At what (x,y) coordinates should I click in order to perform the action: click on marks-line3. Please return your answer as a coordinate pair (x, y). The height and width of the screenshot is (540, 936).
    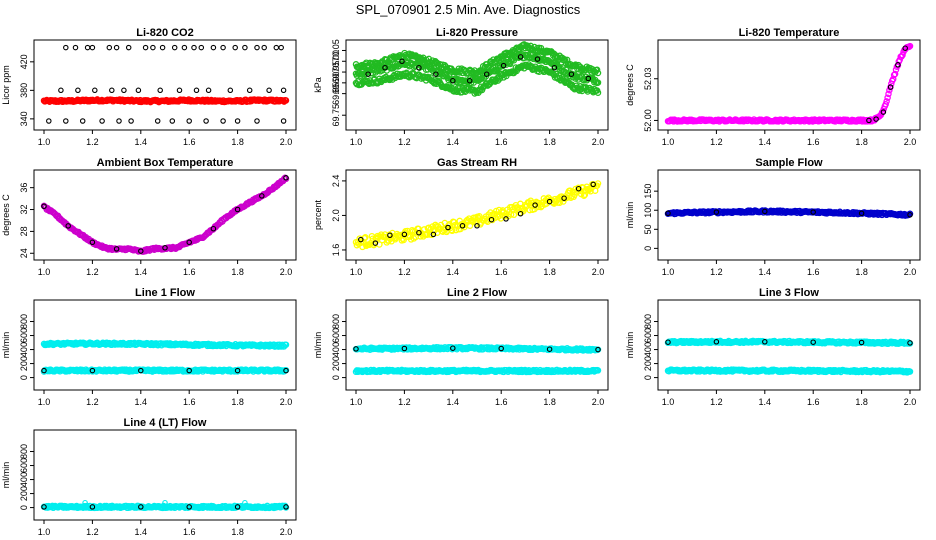
    Looking at the image, I should click on (789, 356).